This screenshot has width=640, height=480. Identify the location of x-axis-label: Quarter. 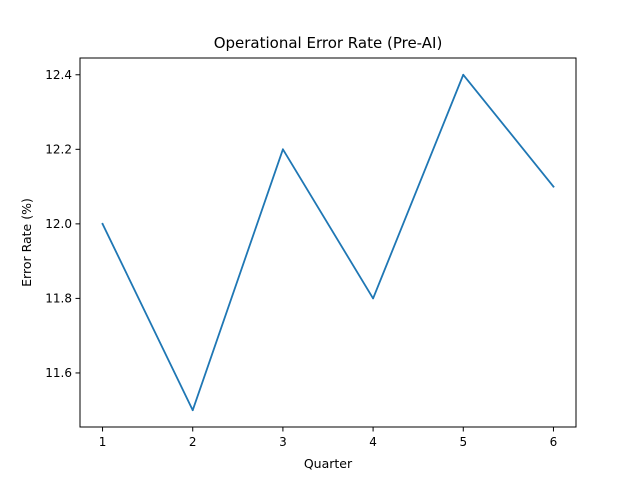
(328, 463).